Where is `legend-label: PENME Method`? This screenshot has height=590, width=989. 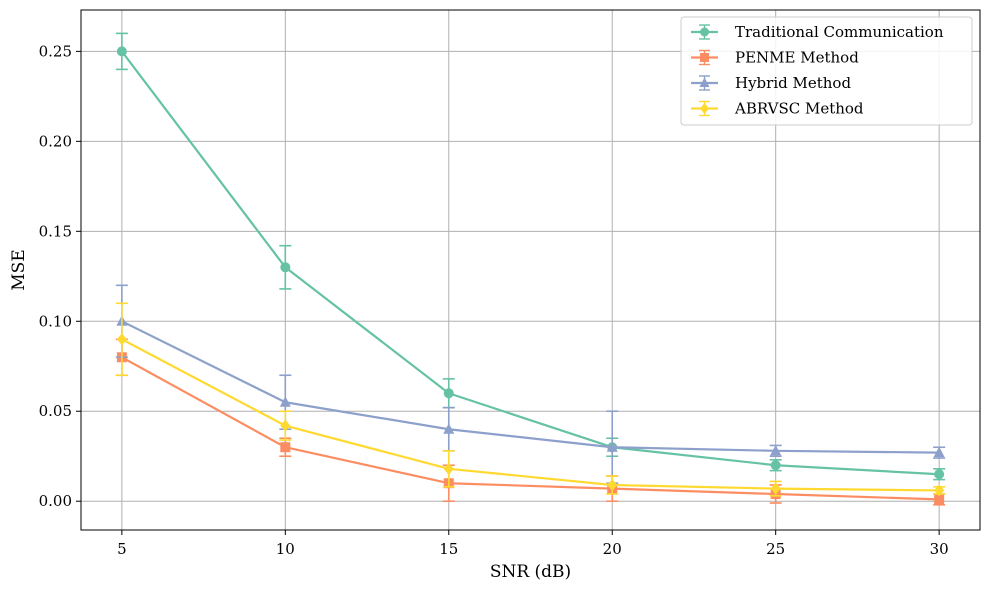 legend-label: PENME Method is located at coordinates (797, 58).